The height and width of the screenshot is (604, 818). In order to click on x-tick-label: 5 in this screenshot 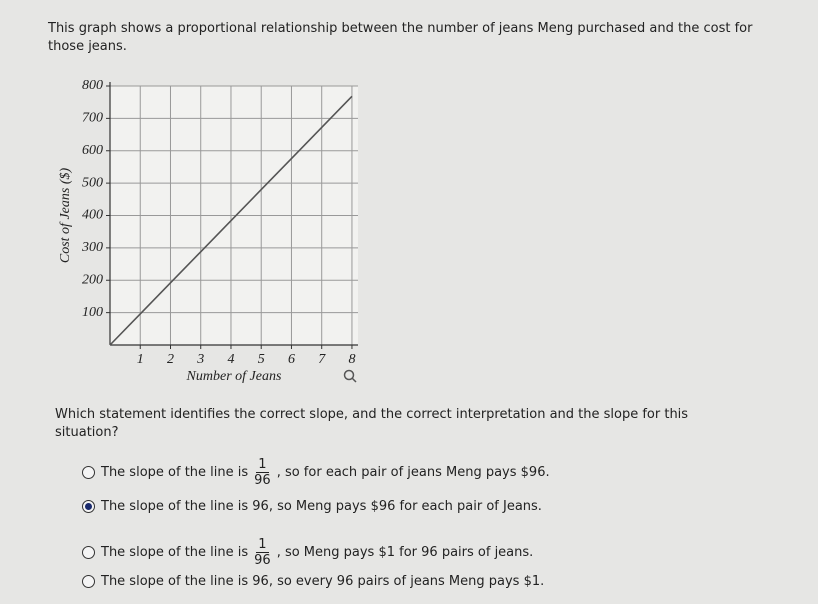, I will do `click(261, 359)`.